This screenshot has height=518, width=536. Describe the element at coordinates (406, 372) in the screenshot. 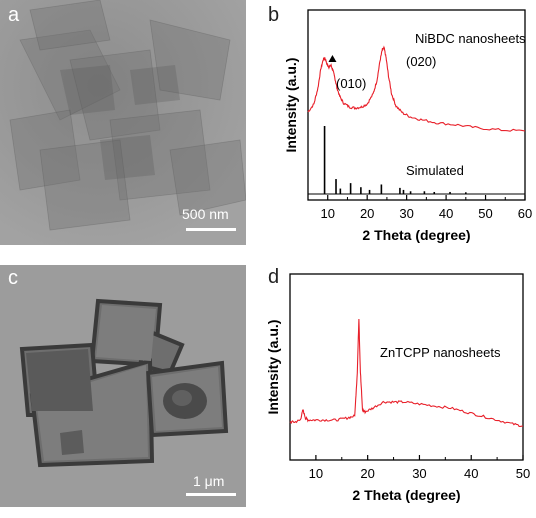

I see `chart-d-series-zntcpp` at that location.